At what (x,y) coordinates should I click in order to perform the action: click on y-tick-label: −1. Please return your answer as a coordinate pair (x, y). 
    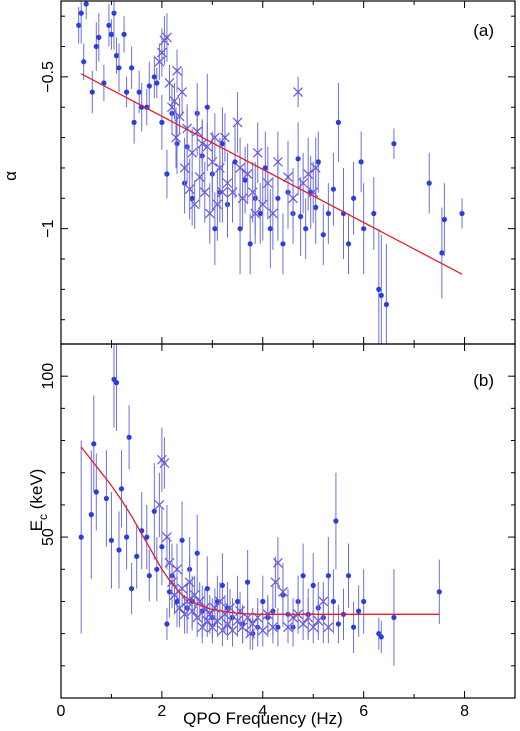
    Looking at the image, I should click on (48, 228).